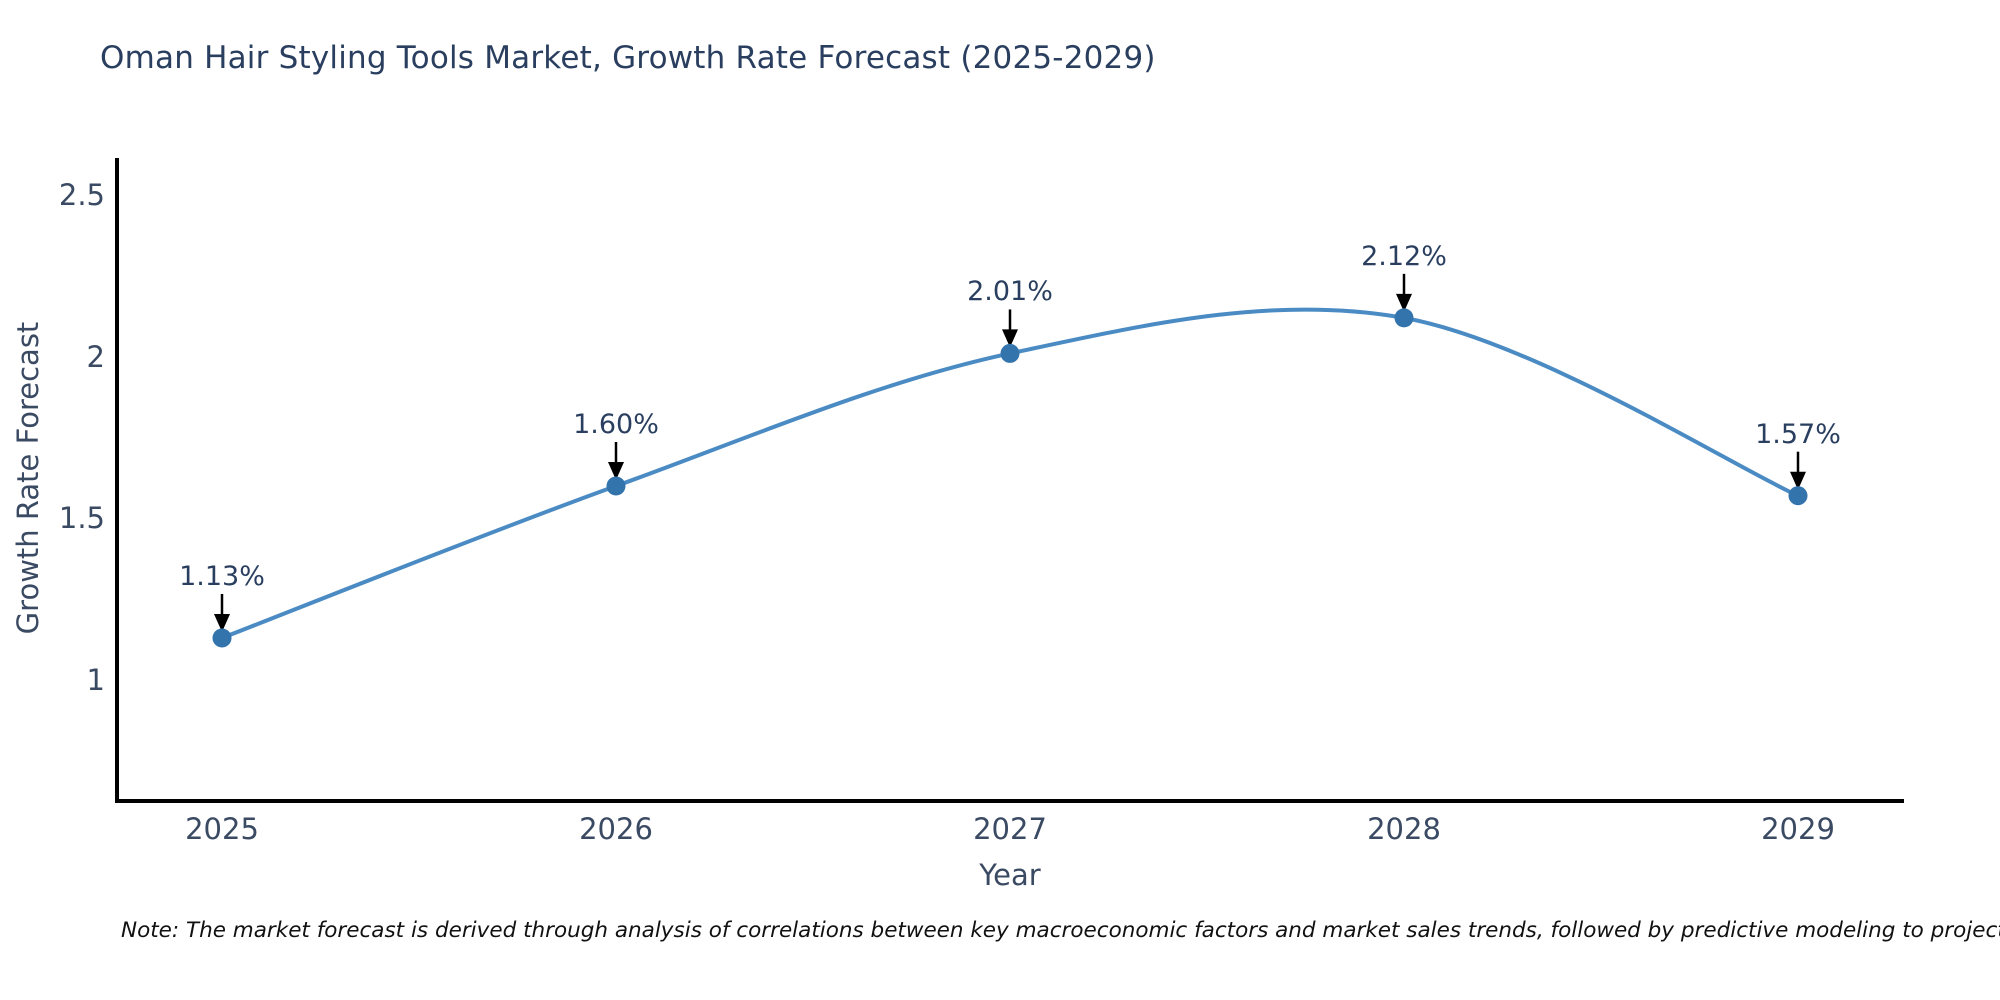 The height and width of the screenshot is (1000, 2000). I want to click on y-tick-label: 2.5, so click(81, 195).